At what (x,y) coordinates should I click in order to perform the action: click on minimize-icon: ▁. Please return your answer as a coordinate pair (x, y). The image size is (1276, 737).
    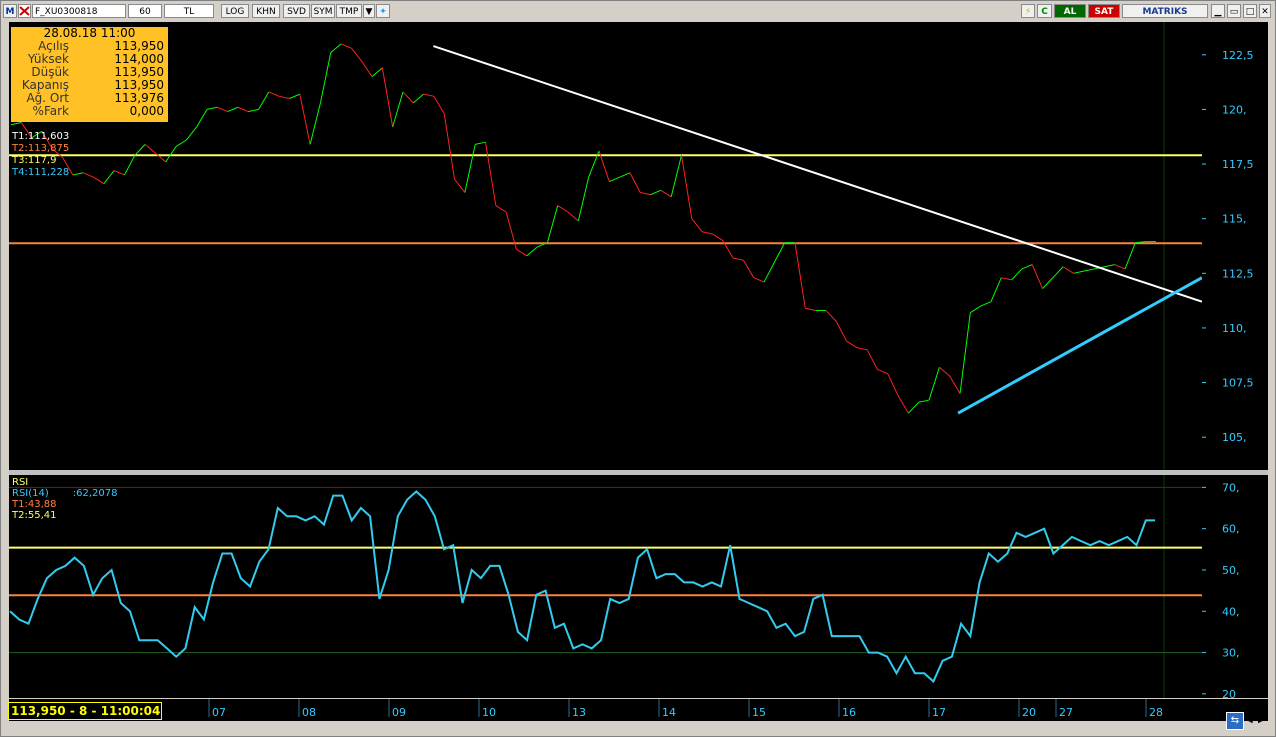
    Looking at the image, I should click on (1218, 11).